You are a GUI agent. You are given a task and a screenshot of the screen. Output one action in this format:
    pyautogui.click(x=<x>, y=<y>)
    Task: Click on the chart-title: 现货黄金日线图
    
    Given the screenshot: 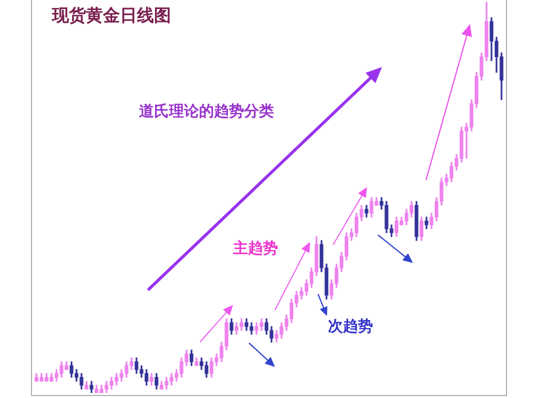 What is the action you would take?
    pyautogui.click(x=111, y=16)
    